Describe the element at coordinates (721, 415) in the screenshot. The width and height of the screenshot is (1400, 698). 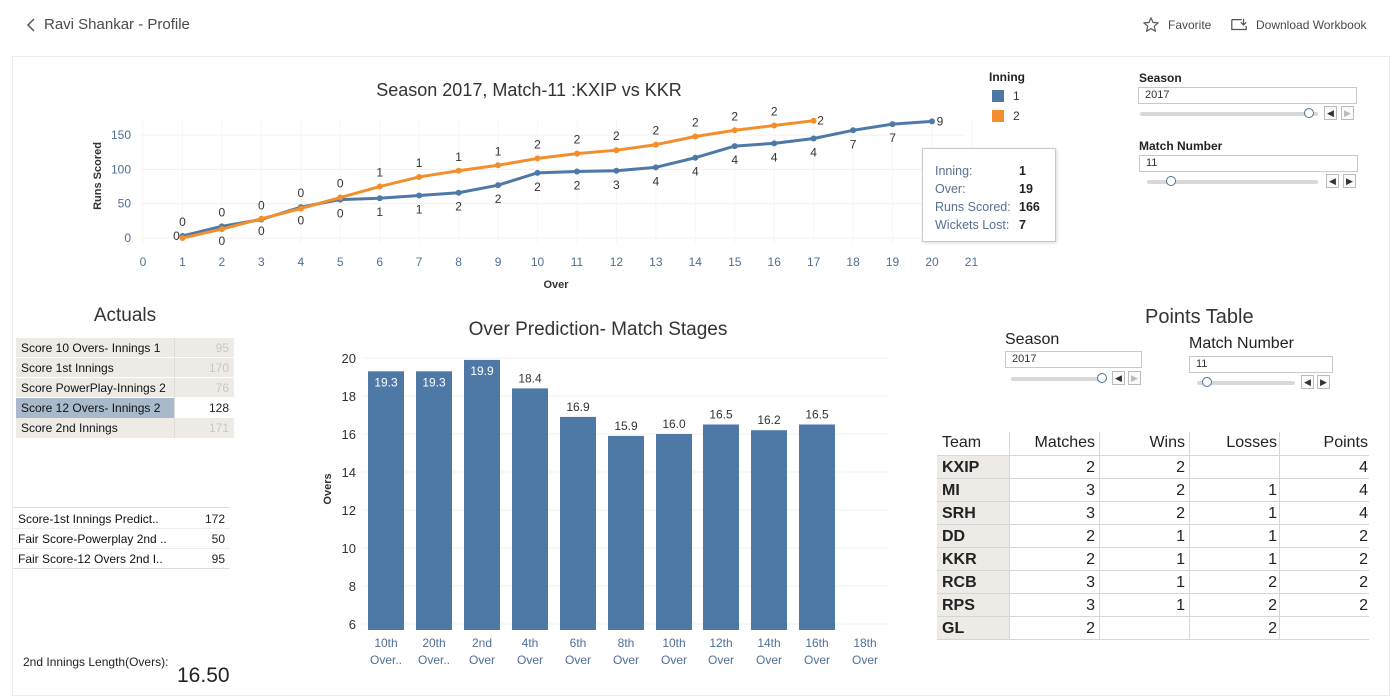
I see `bar-value-label: 16.5` at that location.